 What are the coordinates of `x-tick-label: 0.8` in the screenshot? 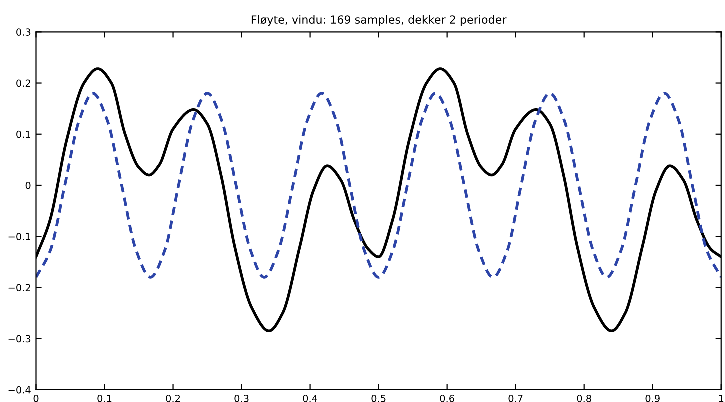 It's located at (584, 398).